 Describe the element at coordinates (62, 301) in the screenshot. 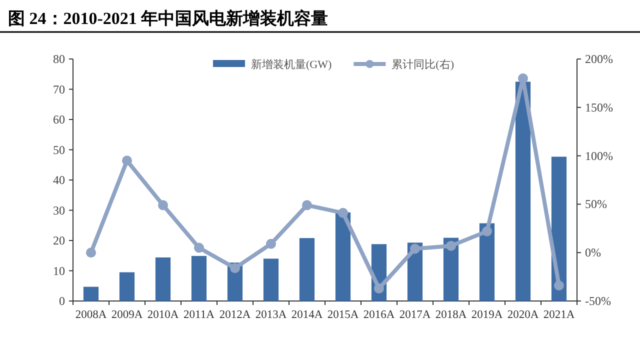

I see `y-tick-label: 0` at that location.